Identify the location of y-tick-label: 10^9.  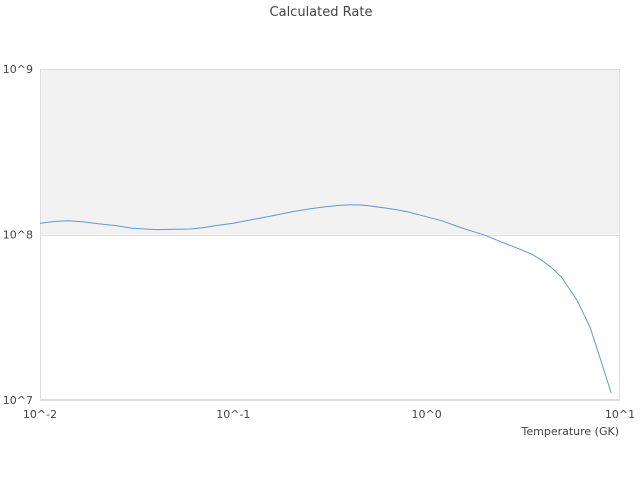
(18, 69).